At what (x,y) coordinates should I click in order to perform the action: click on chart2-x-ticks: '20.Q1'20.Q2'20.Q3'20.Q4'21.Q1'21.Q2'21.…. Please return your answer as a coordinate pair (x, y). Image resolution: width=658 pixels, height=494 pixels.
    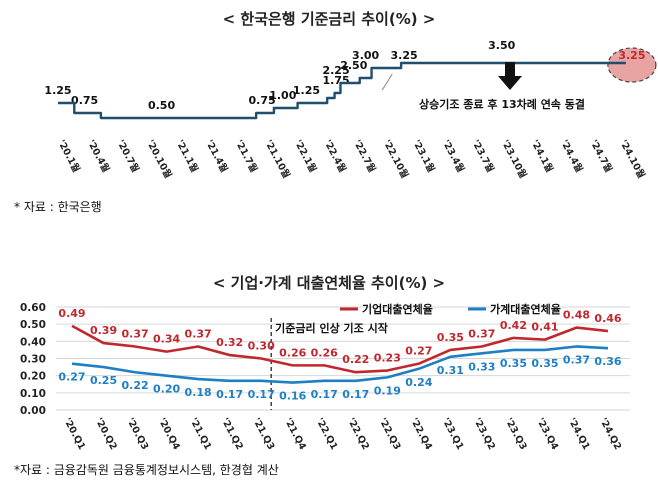
    Looking at the image, I should click on (342, 434).